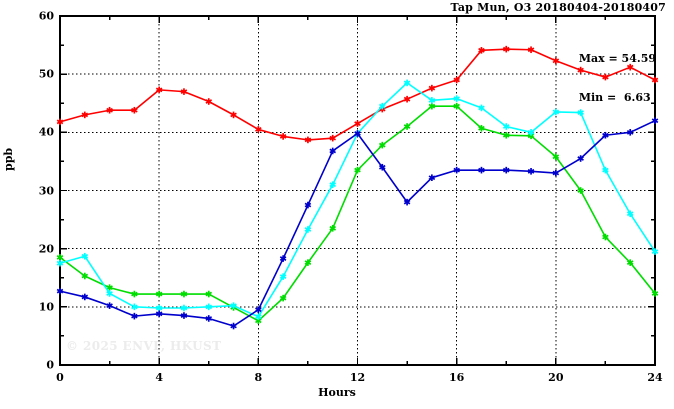 The width and height of the screenshot is (674, 409). Describe the element at coordinates (337, 392) in the screenshot. I see `x-axis-label: Hours` at that location.